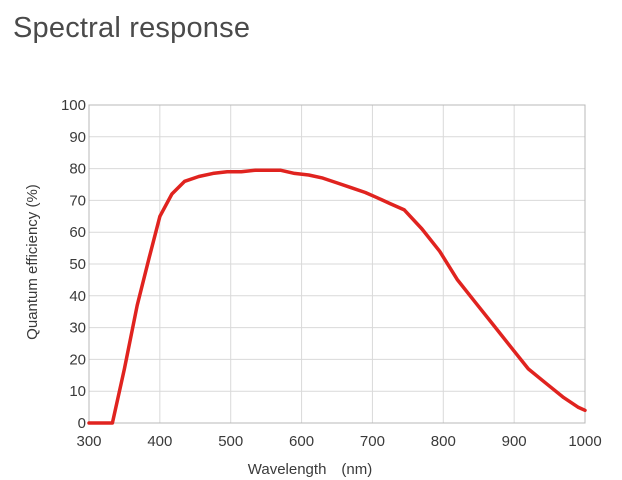 The image size is (622, 480). I want to click on y-tick-labels: 0 10 20 30 40 50 60 70 80 90 100, so click(73, 264).